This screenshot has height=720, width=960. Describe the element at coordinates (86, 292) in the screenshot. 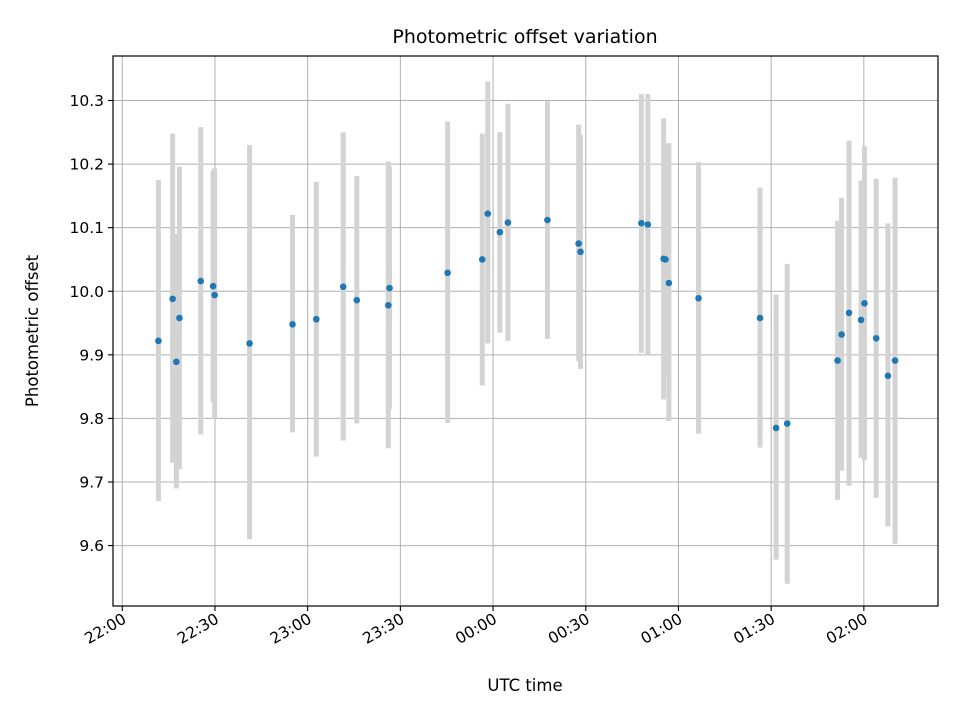

I see `y-tick-label: 10.0` at that location.